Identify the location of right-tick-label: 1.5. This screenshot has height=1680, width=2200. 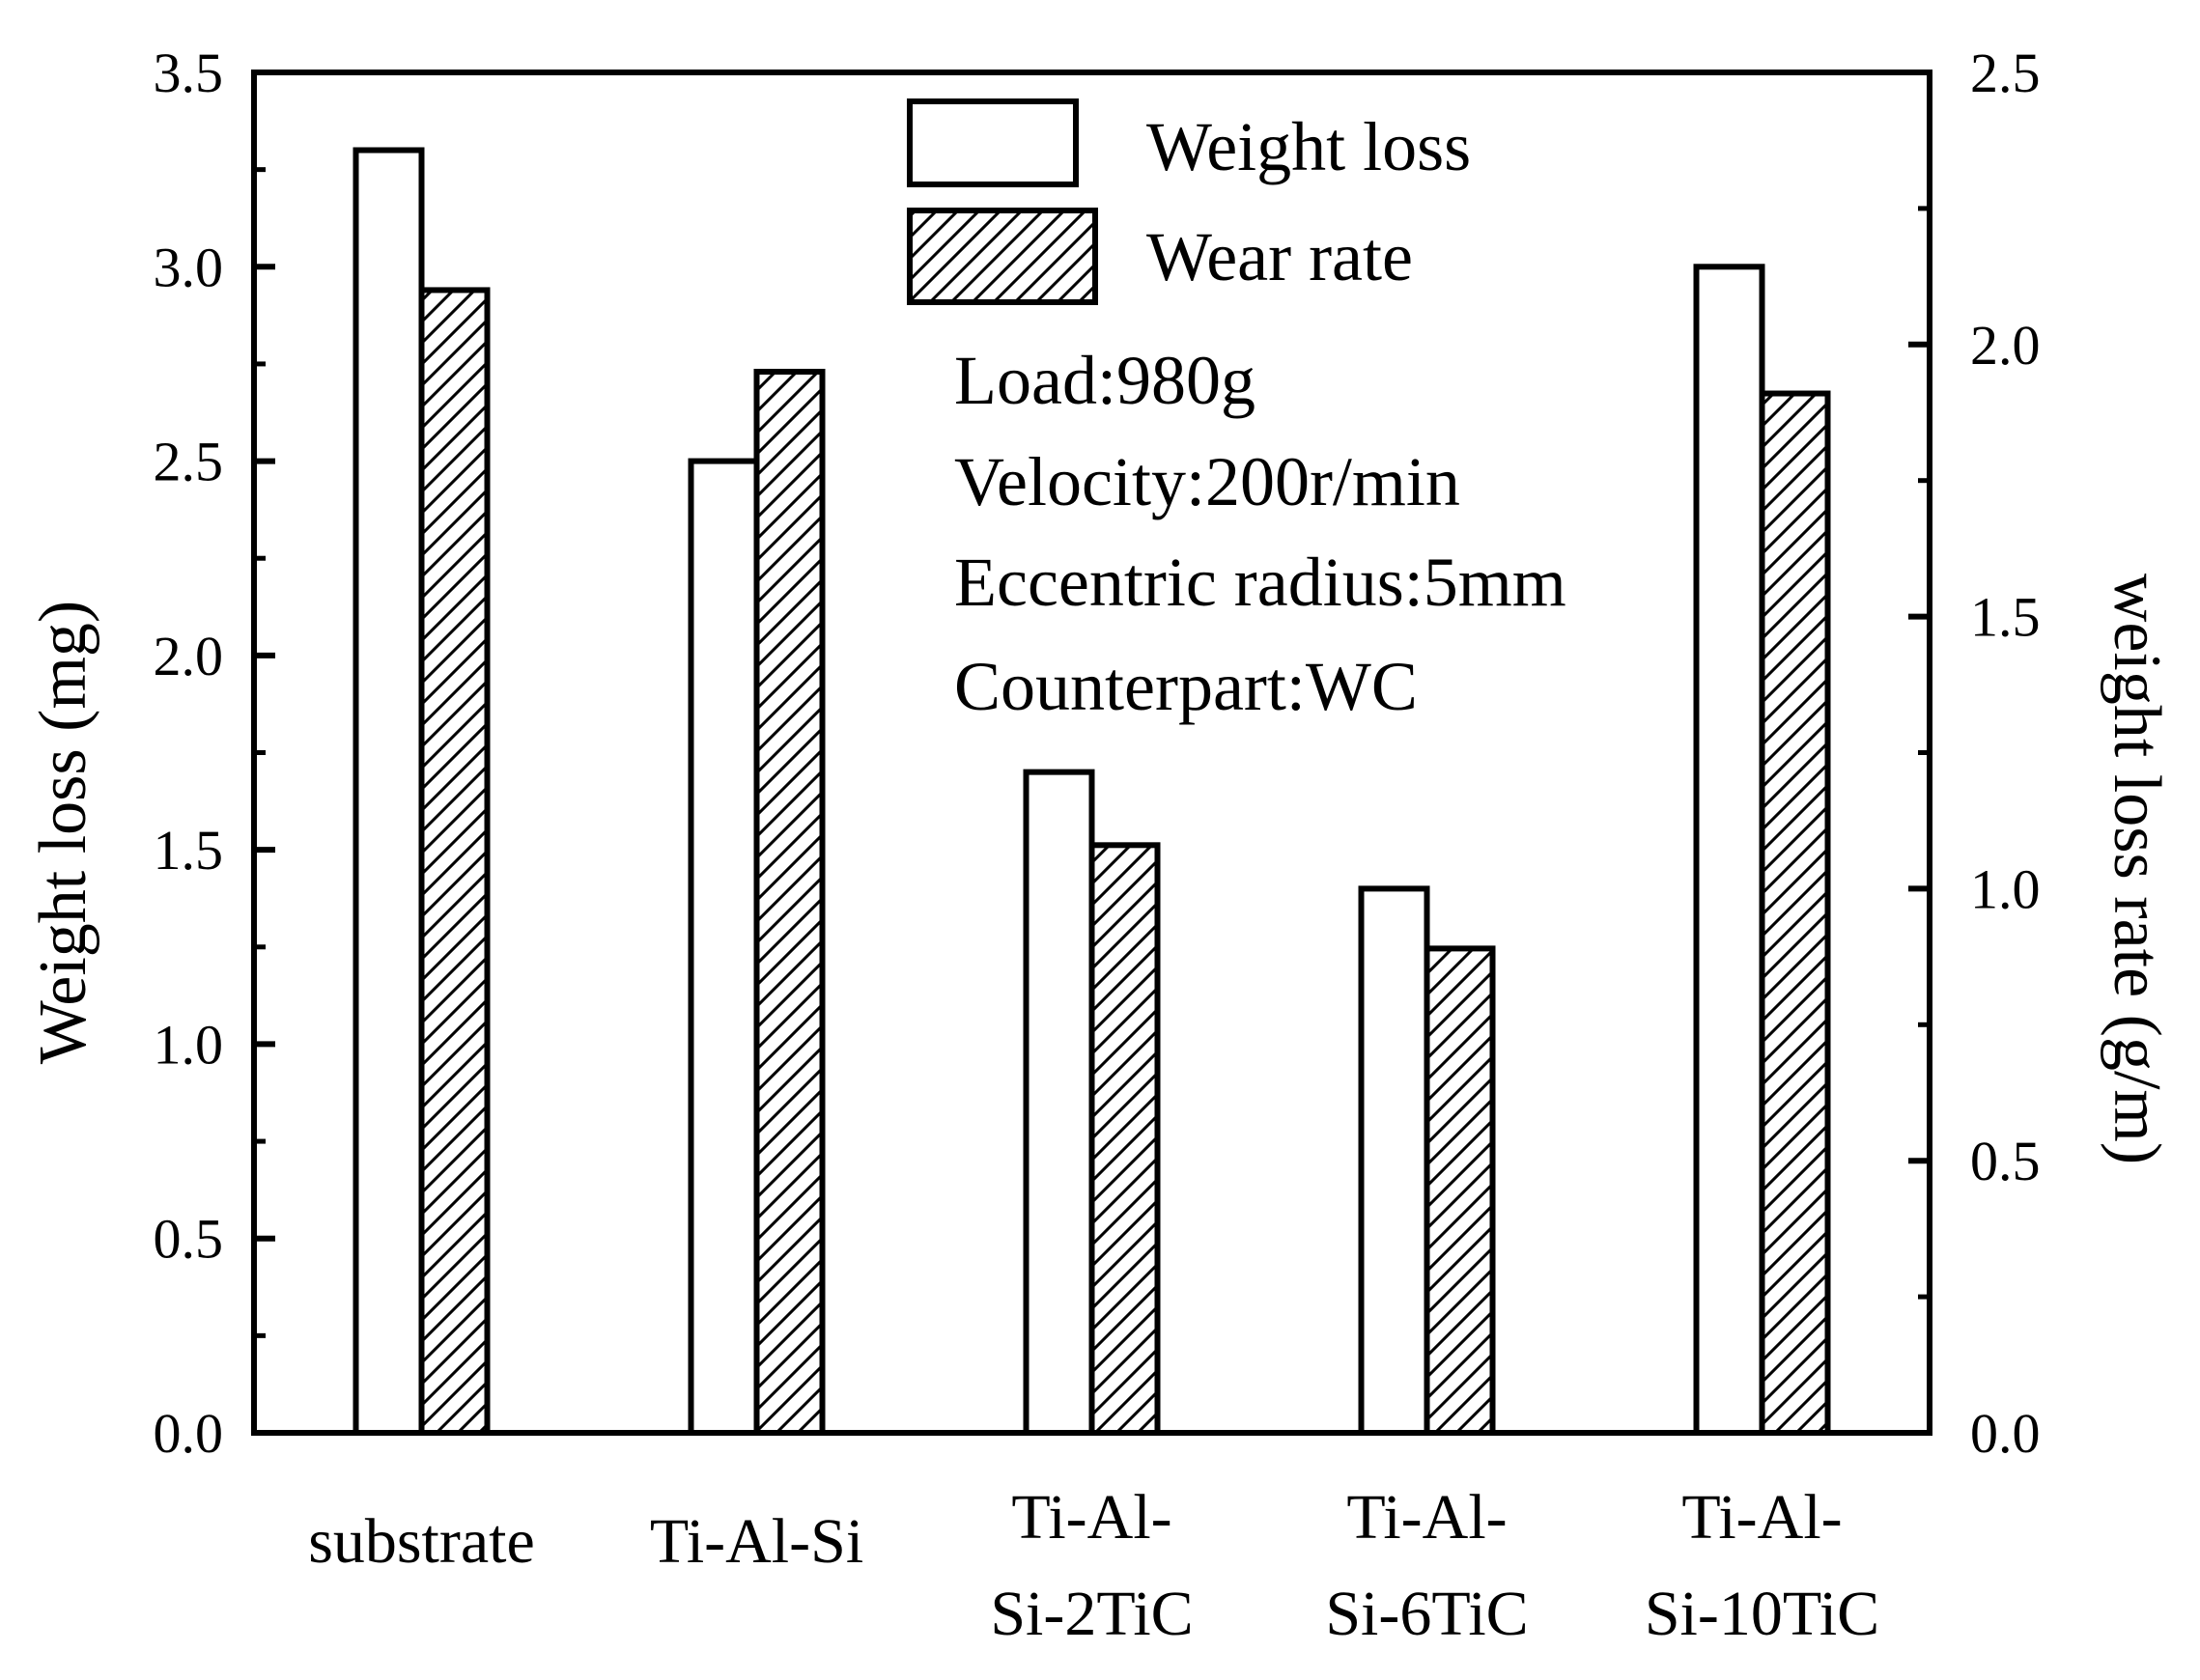
(2005, 617).